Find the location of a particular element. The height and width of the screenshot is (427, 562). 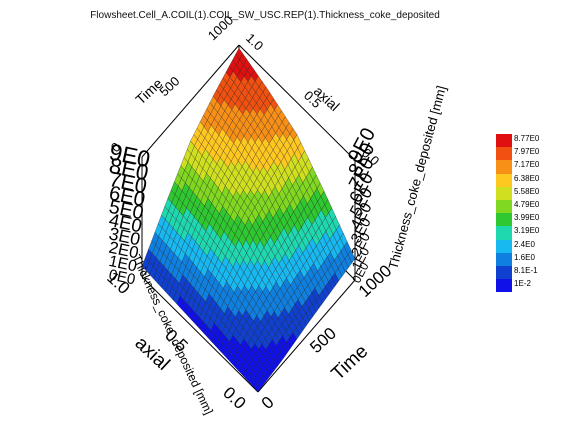

colorbar-value-label: 7.17E0 is located at coordinates (527, 165).